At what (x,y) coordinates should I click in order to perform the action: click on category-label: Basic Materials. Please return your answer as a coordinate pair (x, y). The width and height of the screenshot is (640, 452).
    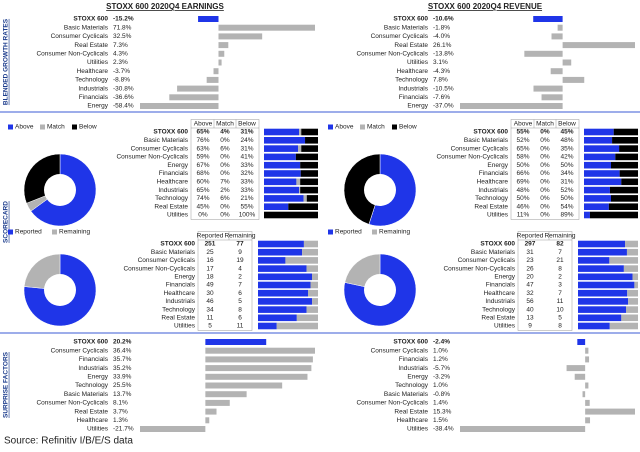
    Looking at the image, I should click on (486, 140).